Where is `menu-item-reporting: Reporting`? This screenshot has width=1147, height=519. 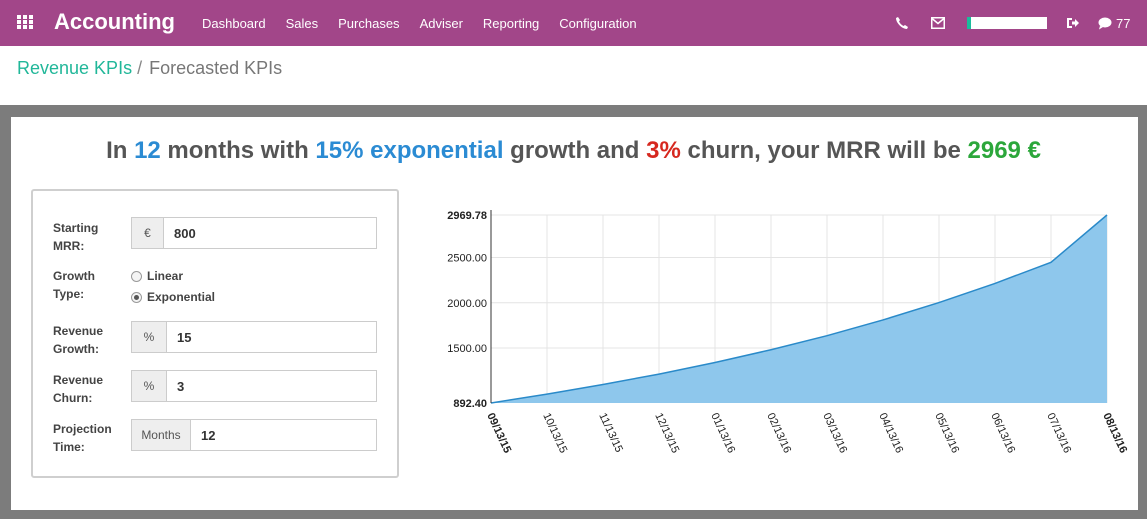 menu-item-reporting: Reporting is located at coordinates (511, 23).